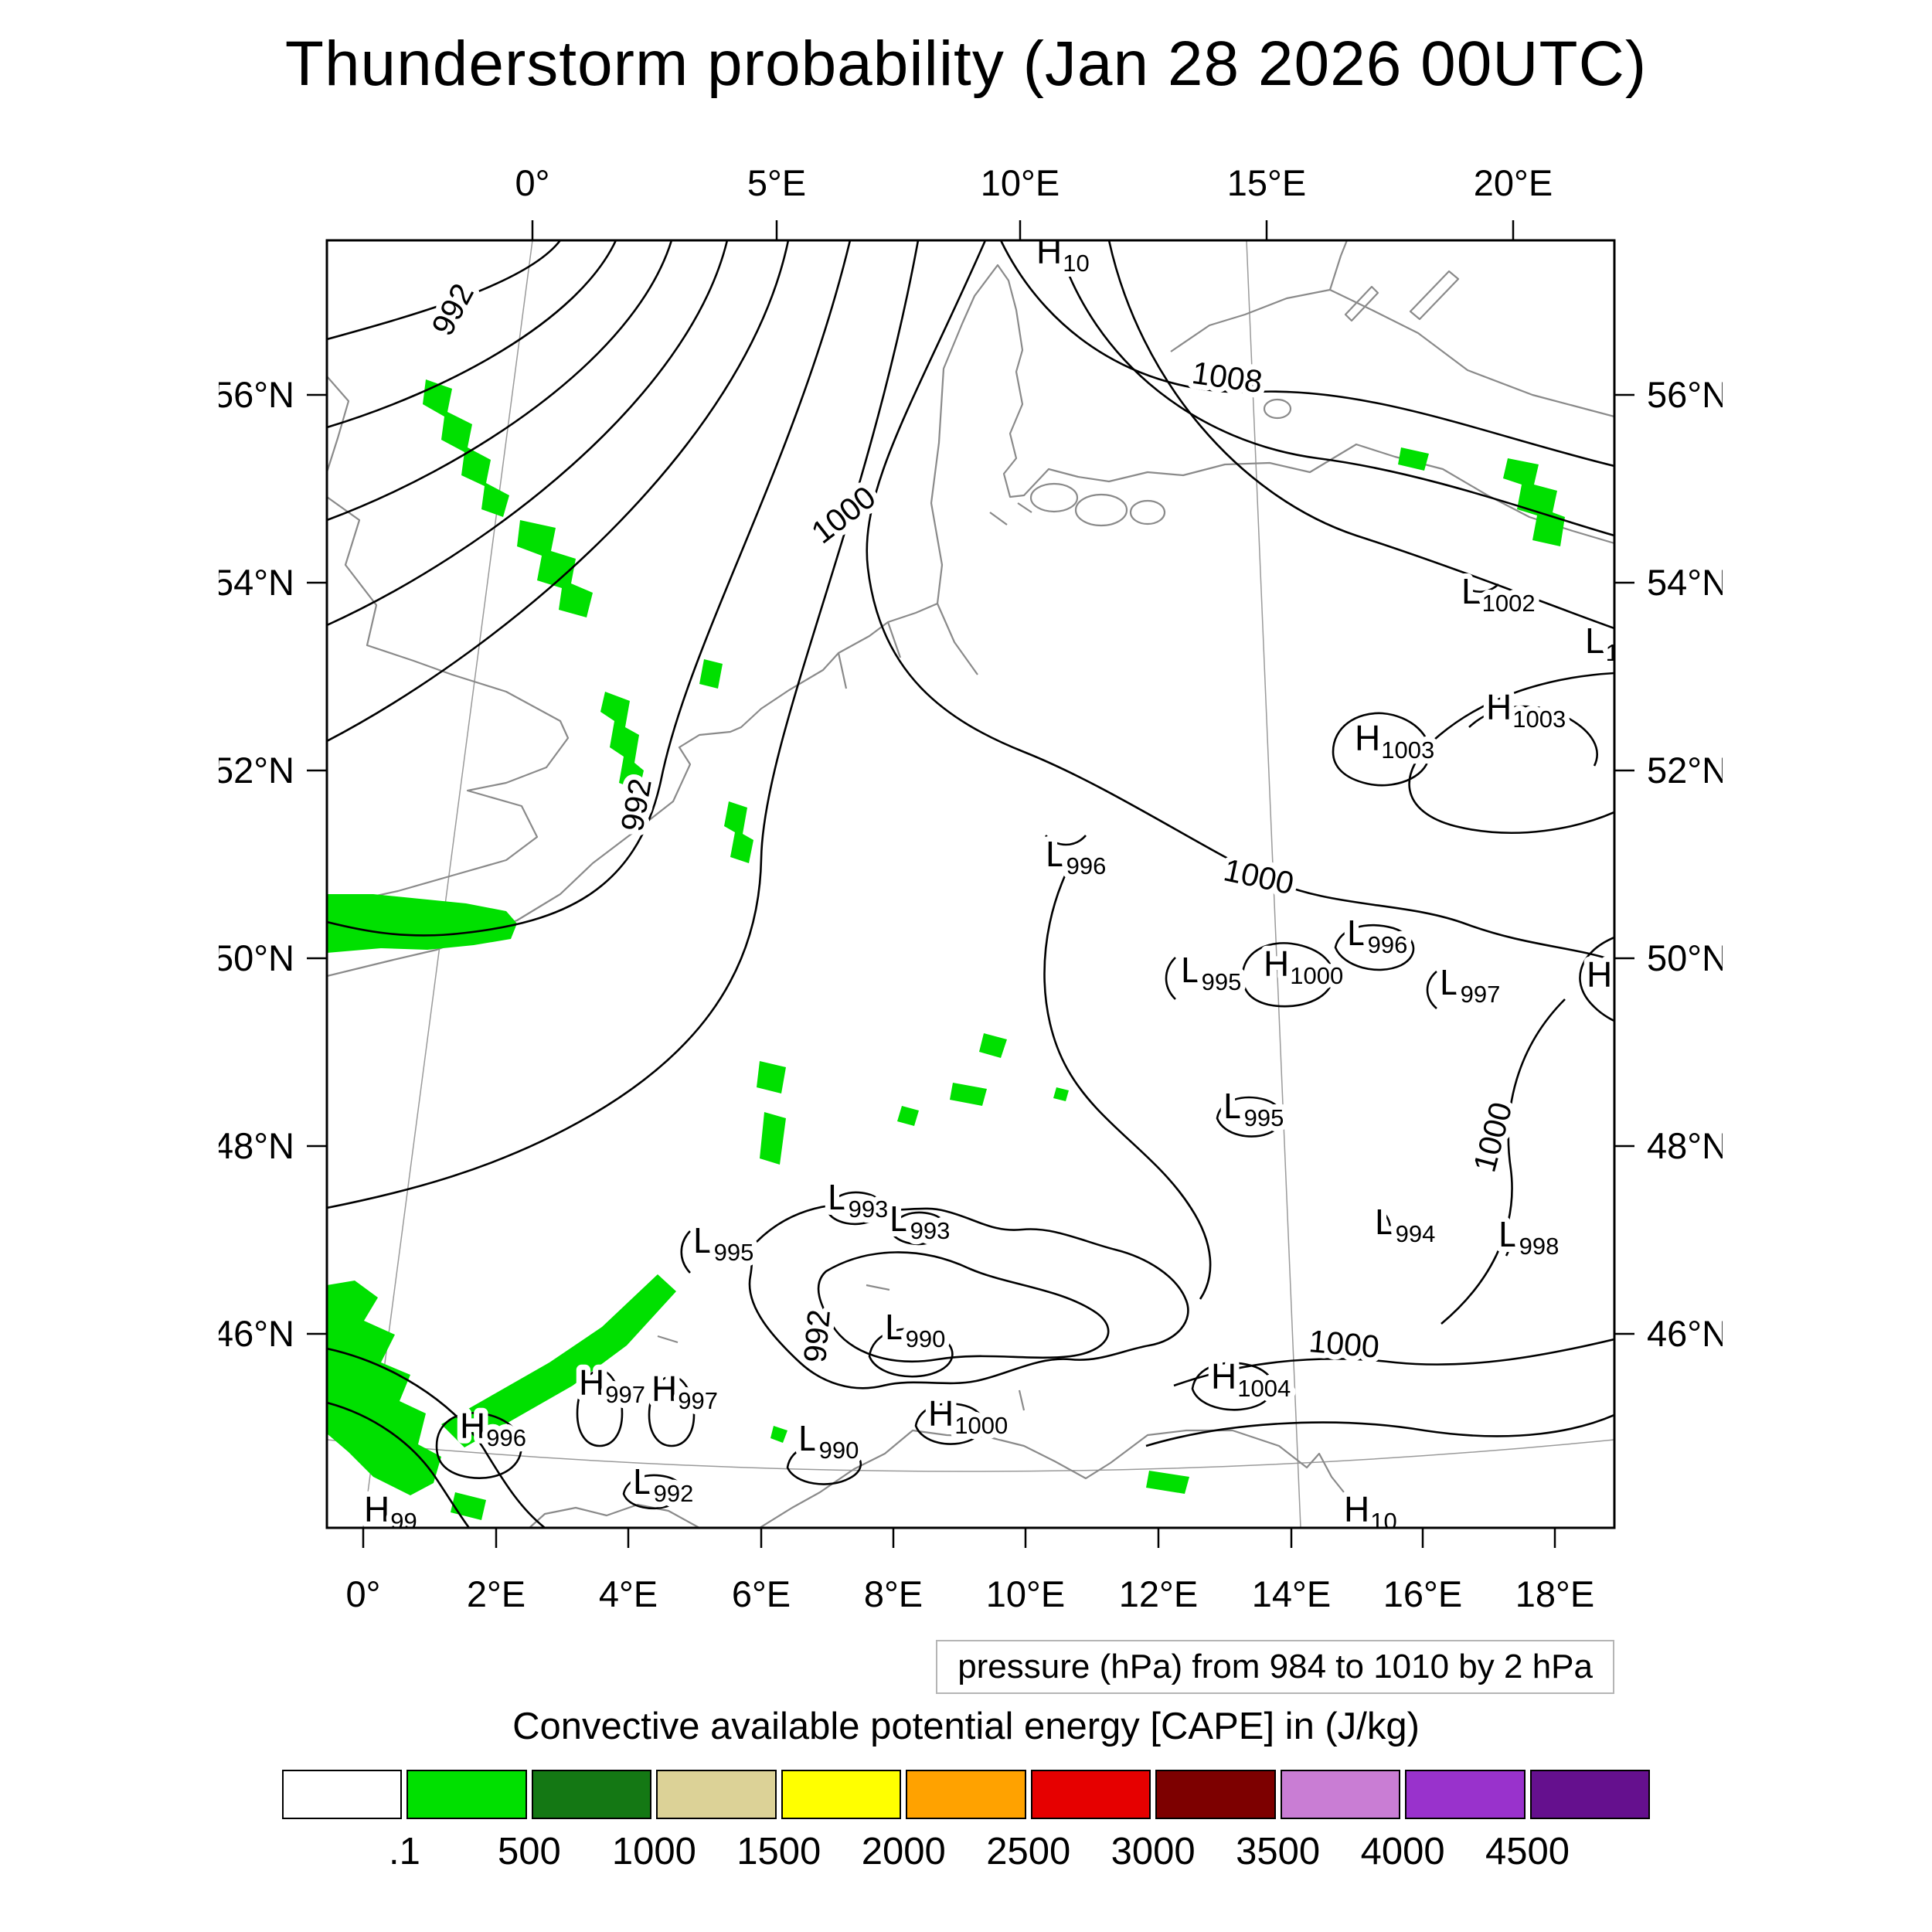 The image size is (1932, 1932). I want to click on axis-label-top: 20°E, so click(1513, 183).